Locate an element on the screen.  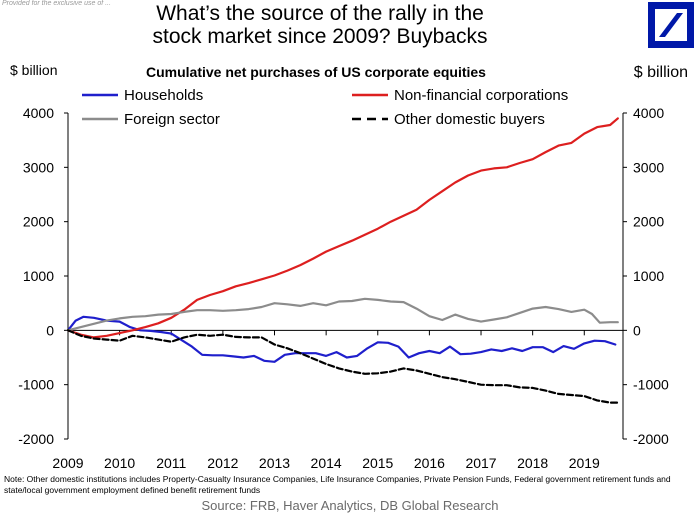
logo-slash-icon is located at coordinates (671, 25).